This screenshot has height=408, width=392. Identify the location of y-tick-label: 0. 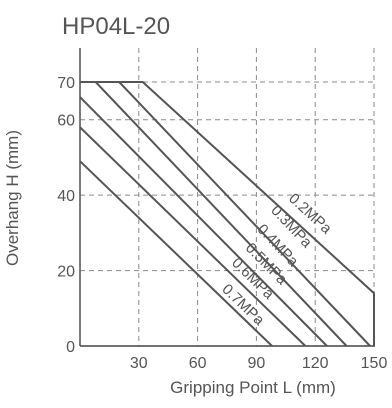
(70, 347).